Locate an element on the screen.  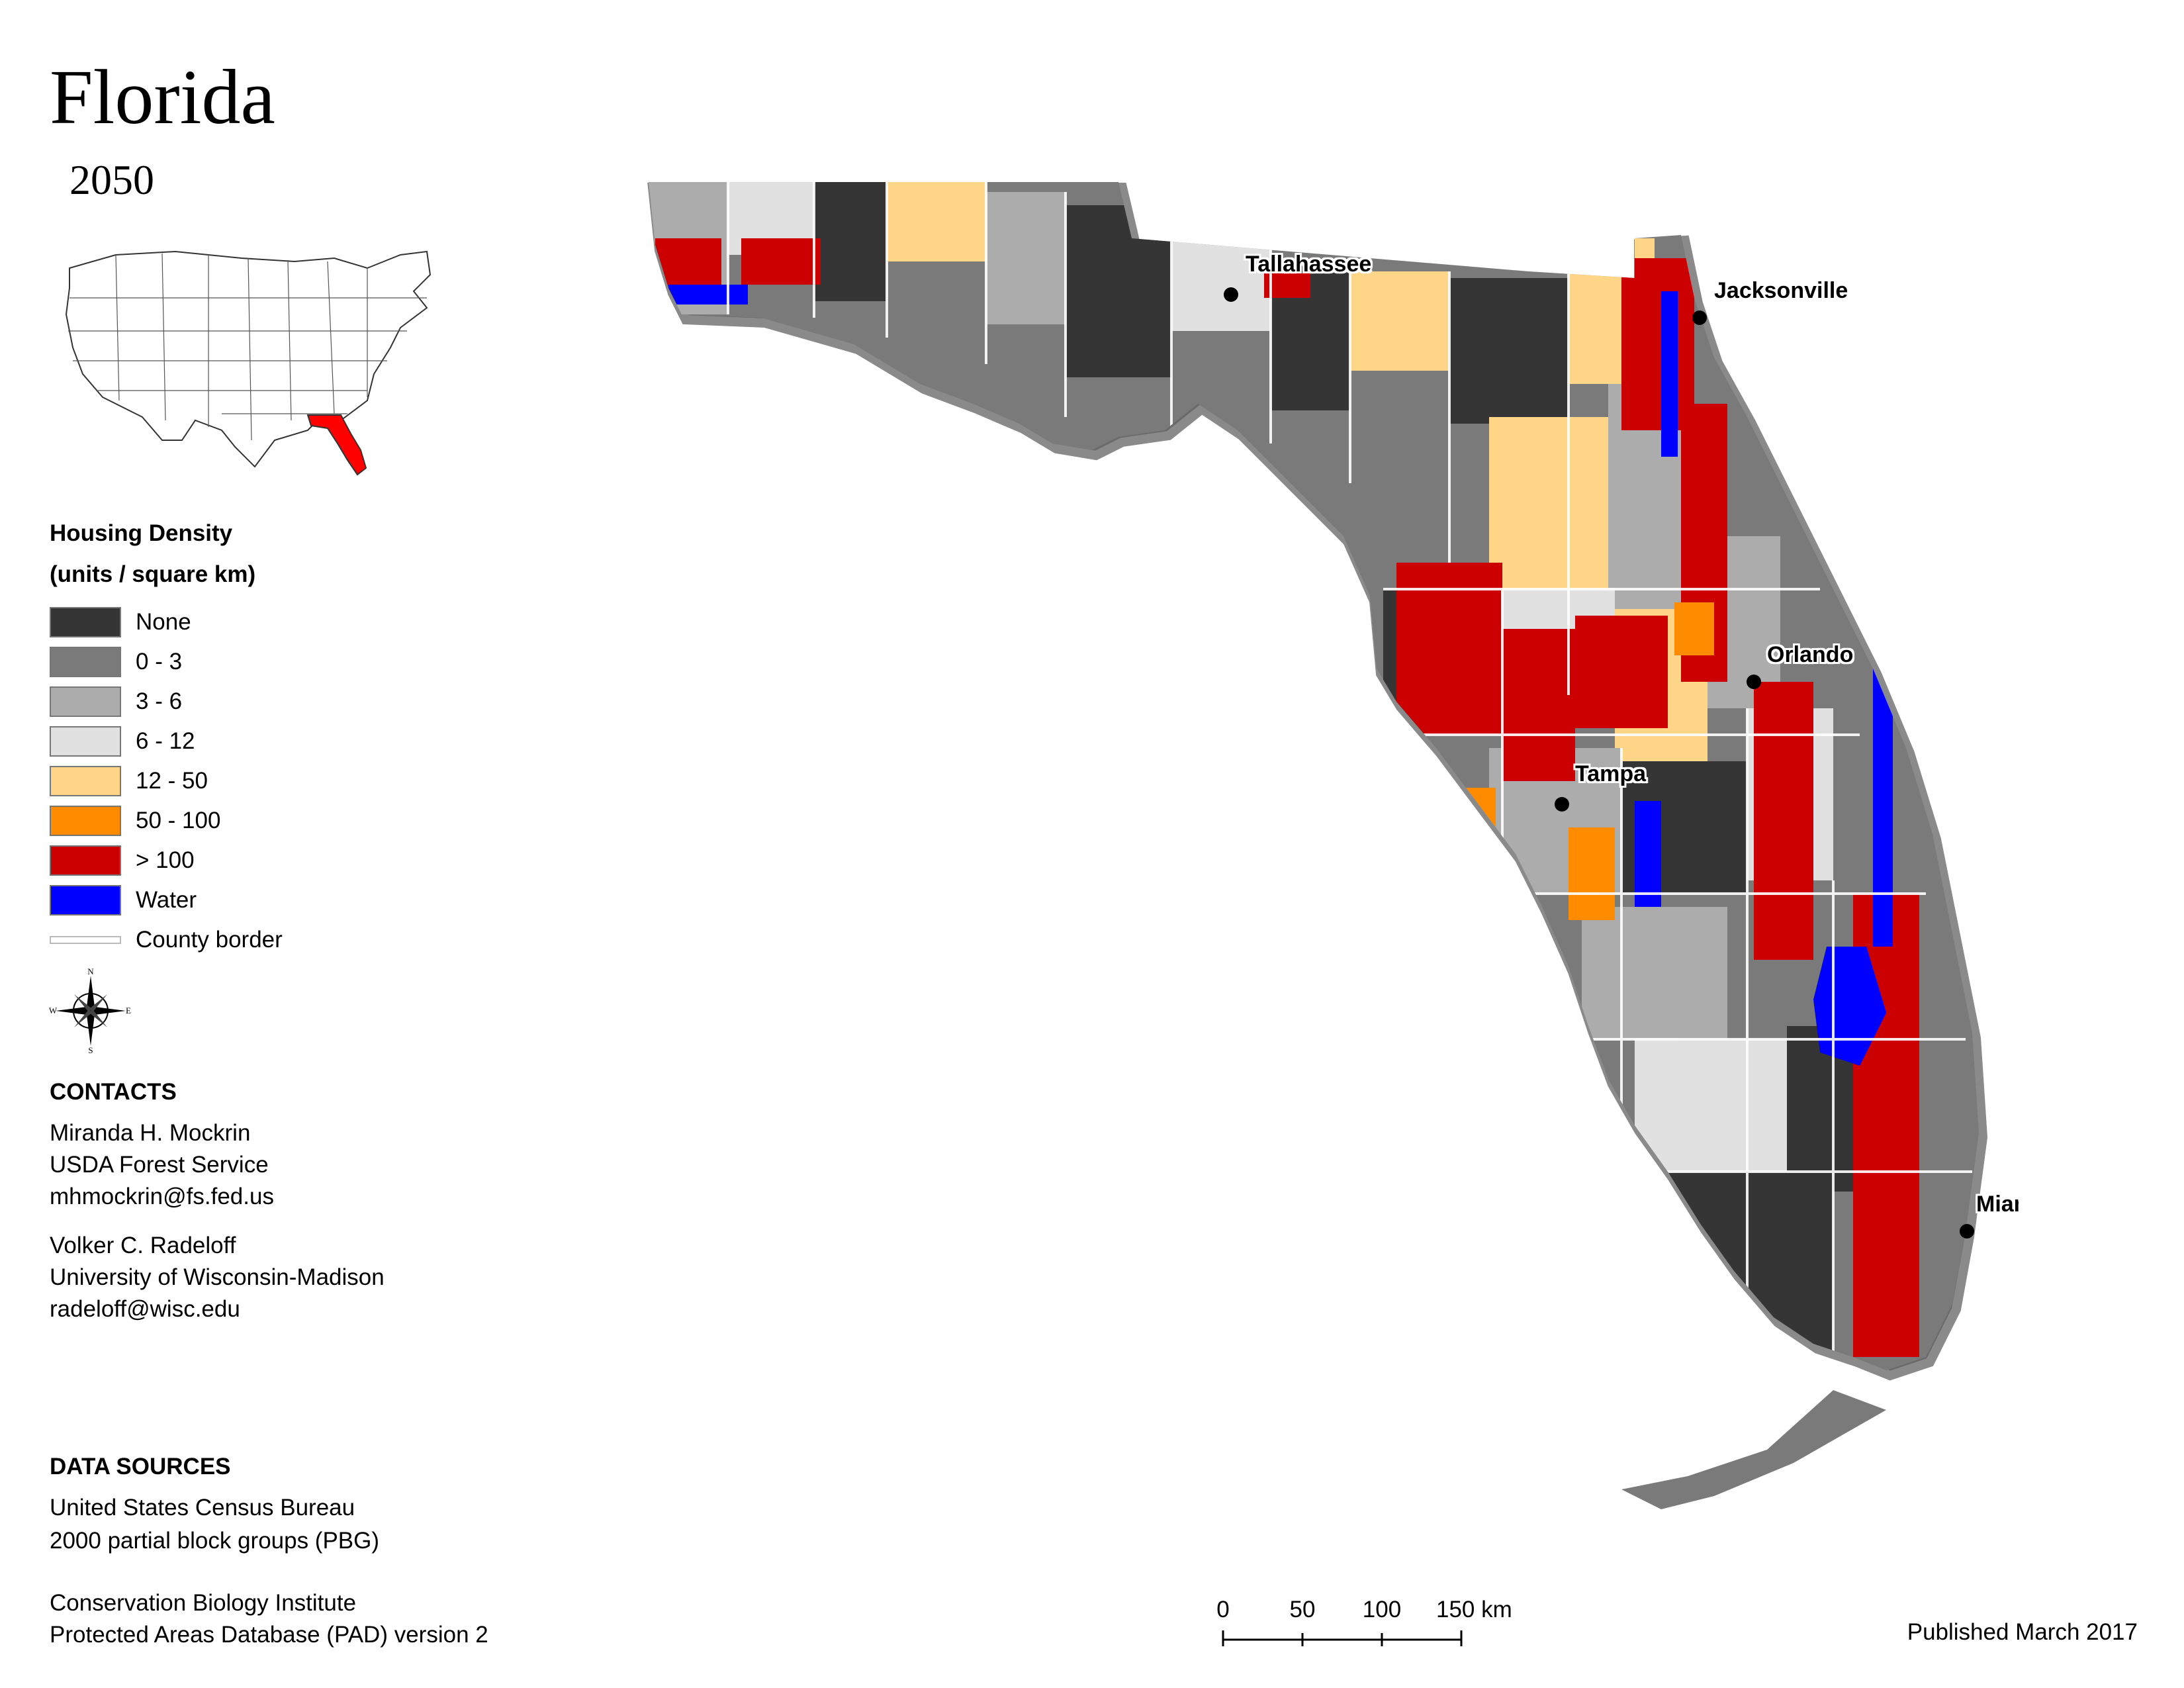
legend-item-12-50: 12 - 50 is located at coordinates (129, 781).